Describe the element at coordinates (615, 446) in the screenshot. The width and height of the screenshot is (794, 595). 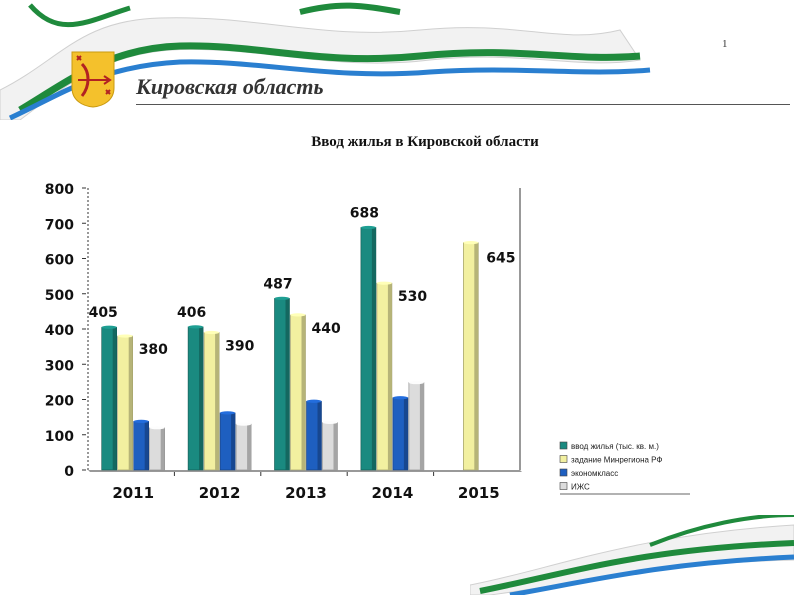
I see `legend-entry: ввод жилья (тыс. кв. м.)` at that location.